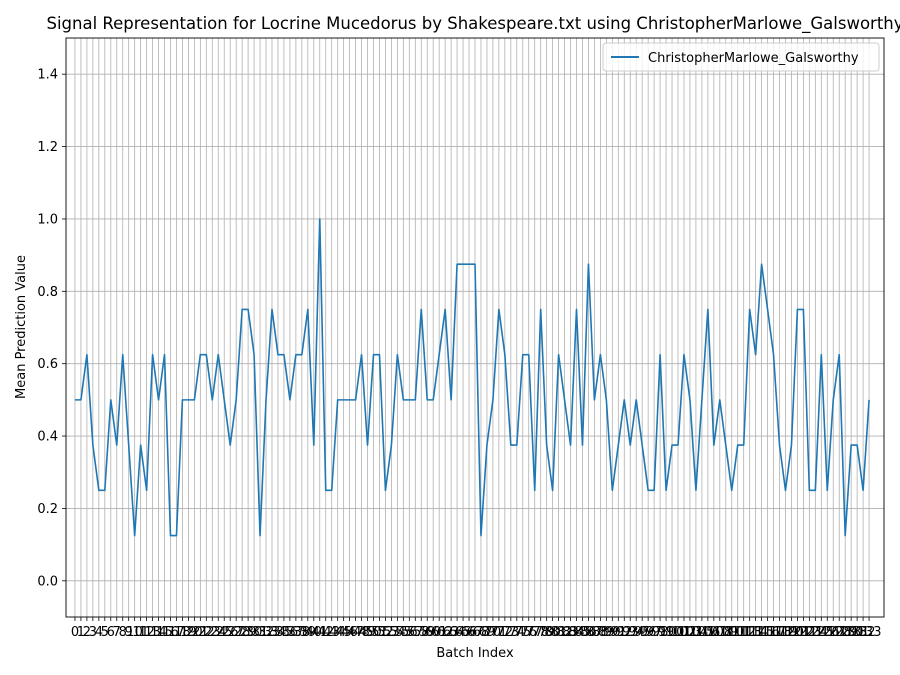 Image resolution: width=900 pixels, height=675 pixels. What do you see at coordinates (684, 632) in the screenshot?
I see `x-tick-label: 102` at bounding box center [684, 632].